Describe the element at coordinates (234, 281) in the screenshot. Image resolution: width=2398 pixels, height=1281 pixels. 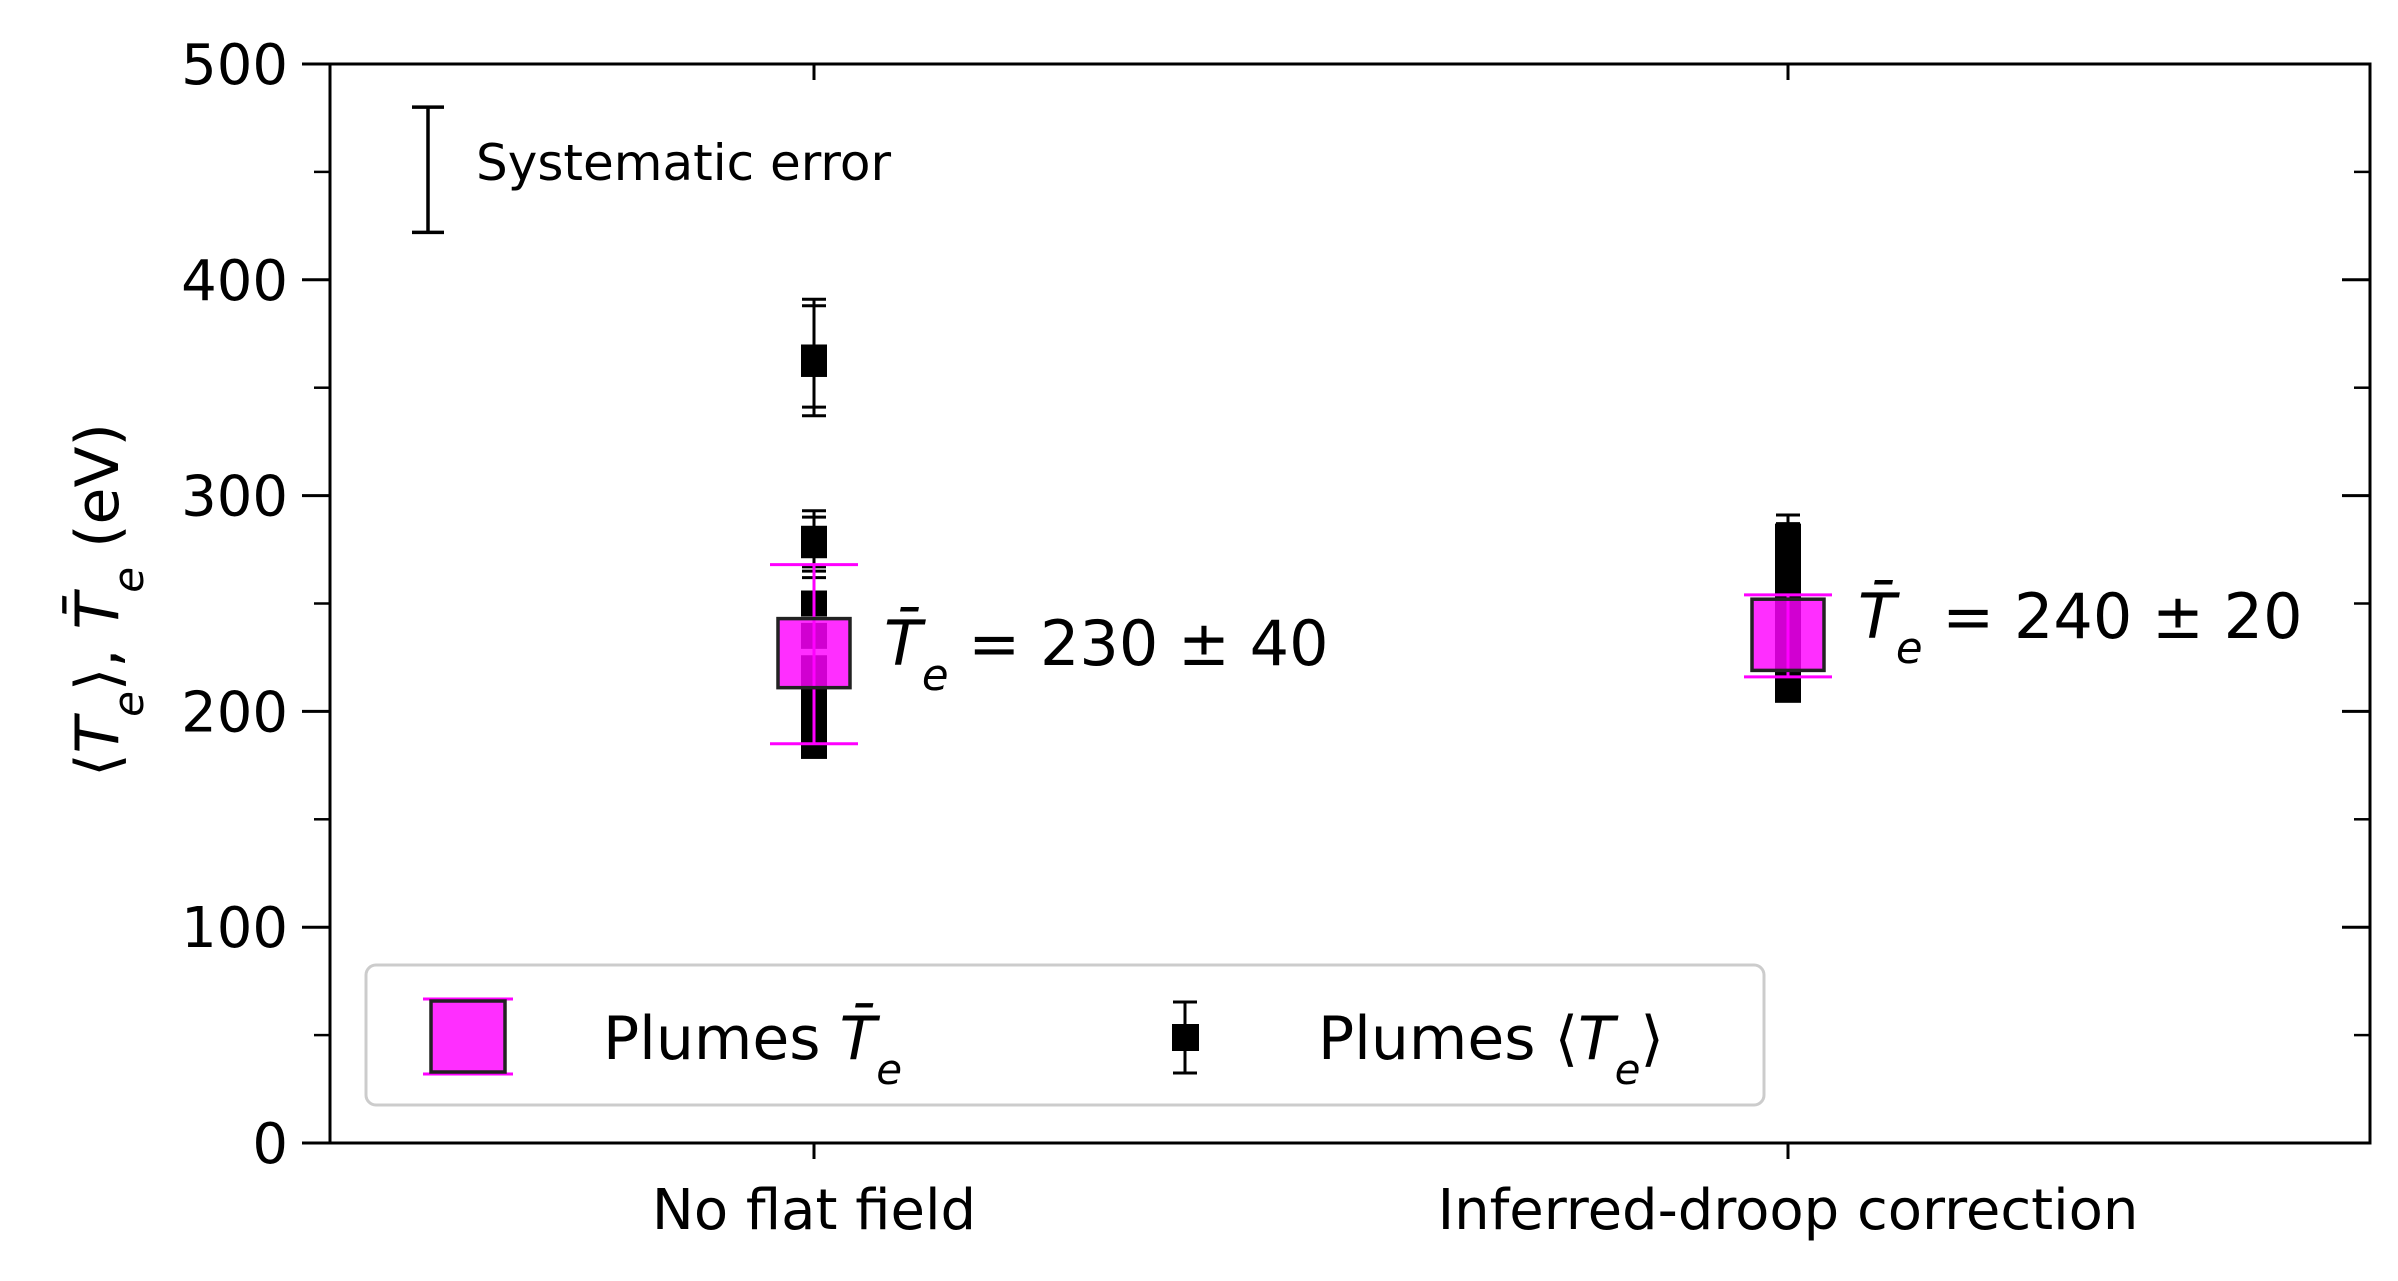
I see `y-tick-label: 400` at that location.